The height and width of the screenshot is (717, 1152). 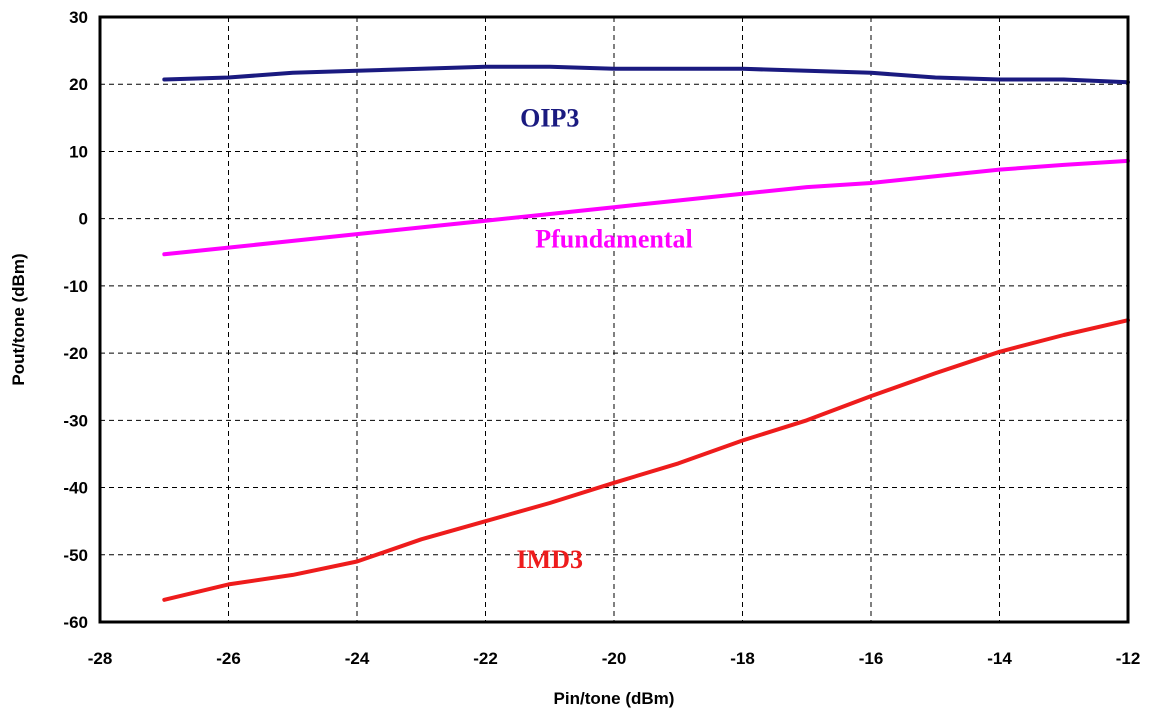 I want to click on series-line-pfundamental, so click(x=646, y=207).